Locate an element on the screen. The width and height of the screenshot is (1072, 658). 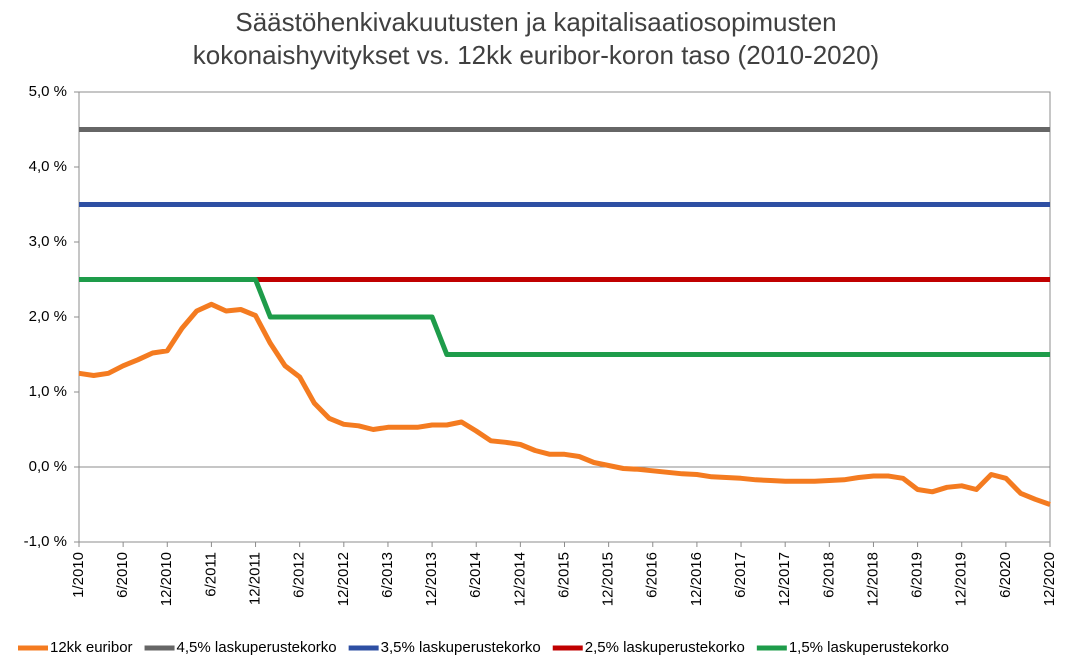
x-tick-label: 6/2011 is located at coordinates (210, 574).